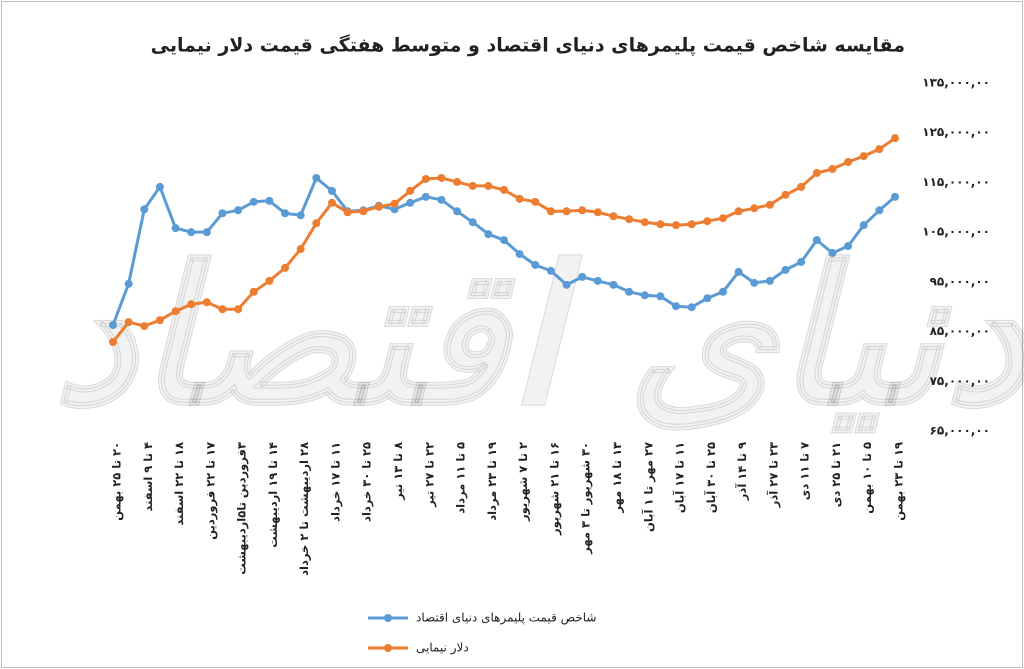 This screenshot has width=1024, height=669. What do you see at coordinates (836, 474) in the screenshot?
I see `x-tick-label: ۲۱ تا ۲۵ دی` at bounding box center [836, 474].